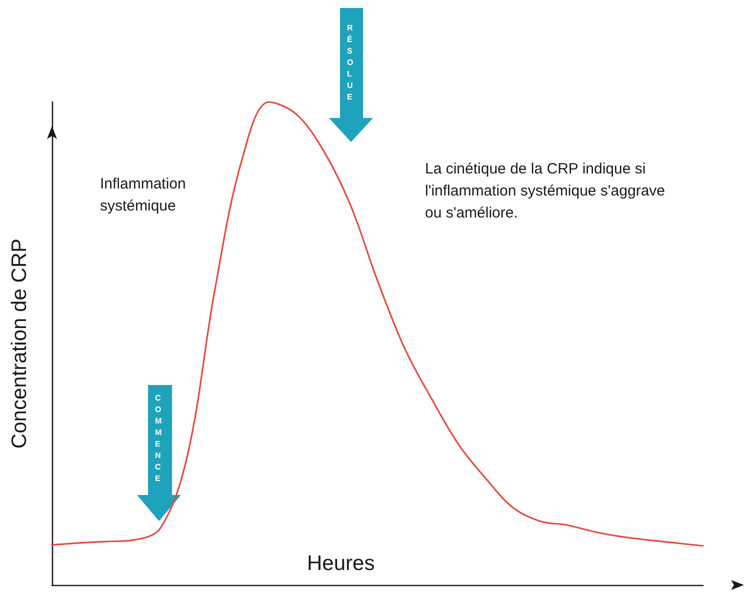 This screenshot has width=753, height=603. Describe the element at coordinates (547, 191) in the screenshot. I see `annotation: La cinétique de la CRP indique si l'inflammation systémique s'aggrave ou s'améliore.` at that location.